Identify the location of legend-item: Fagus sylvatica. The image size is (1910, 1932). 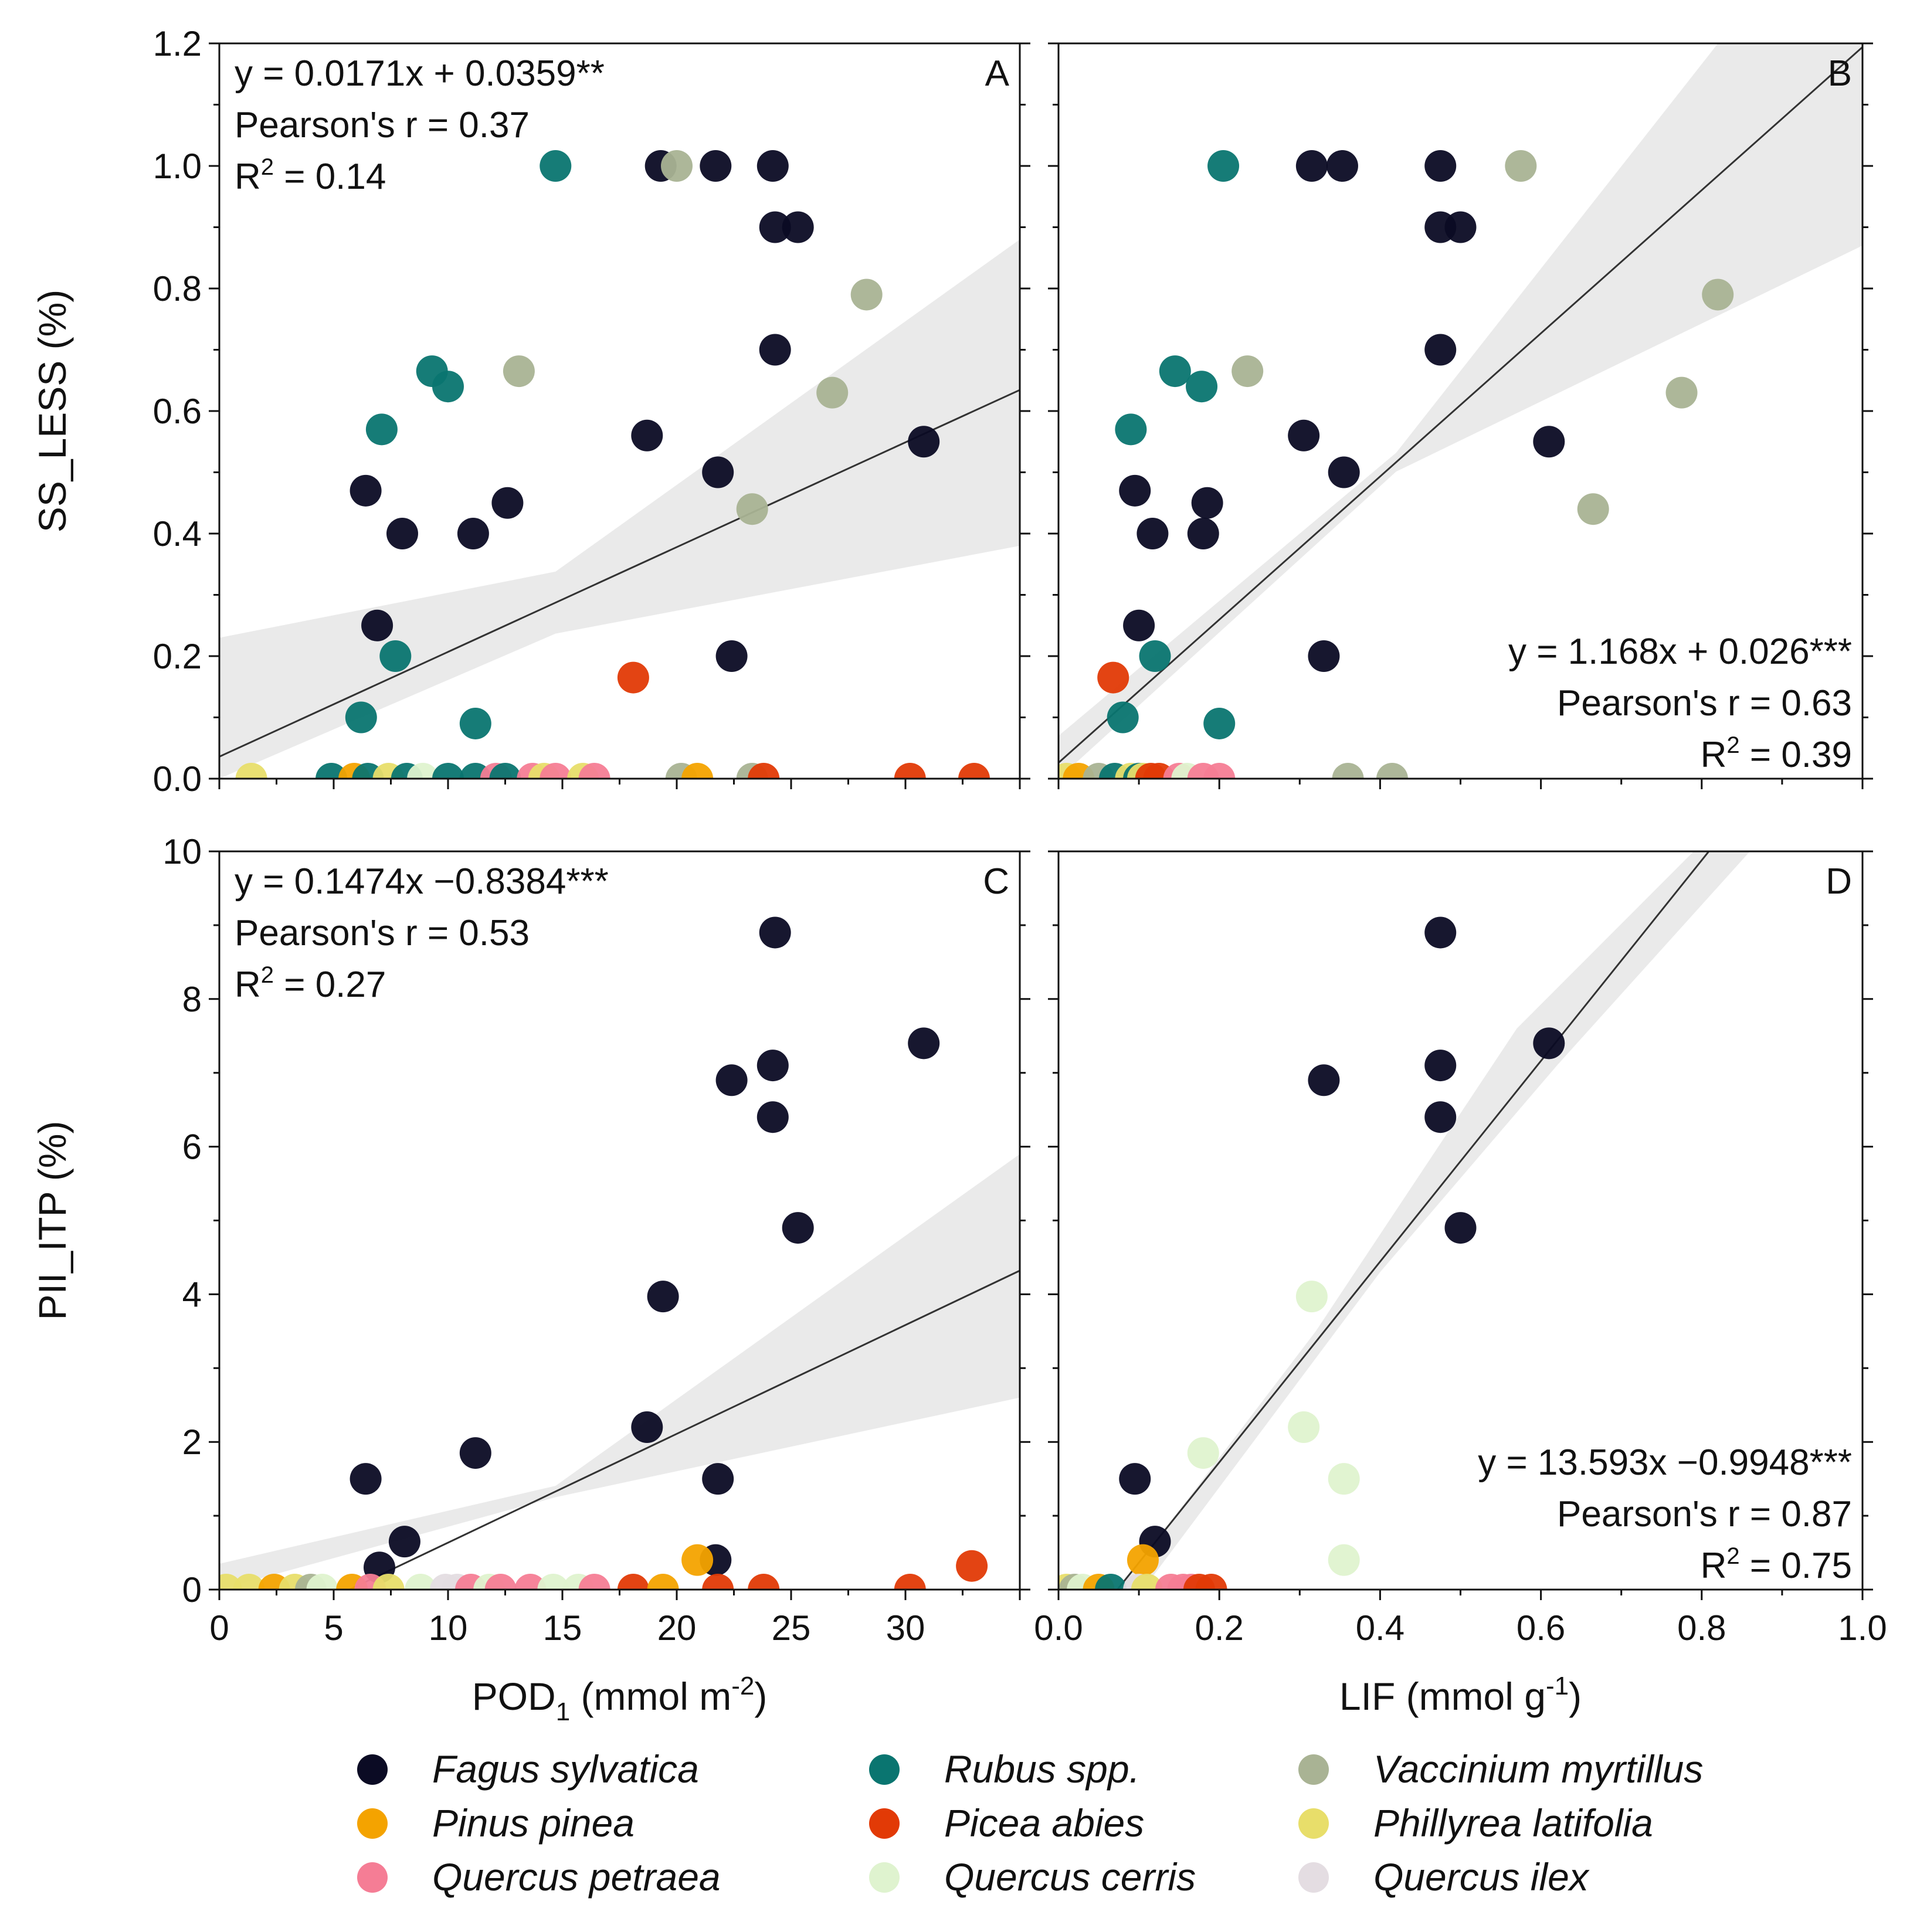
(528, 1769).